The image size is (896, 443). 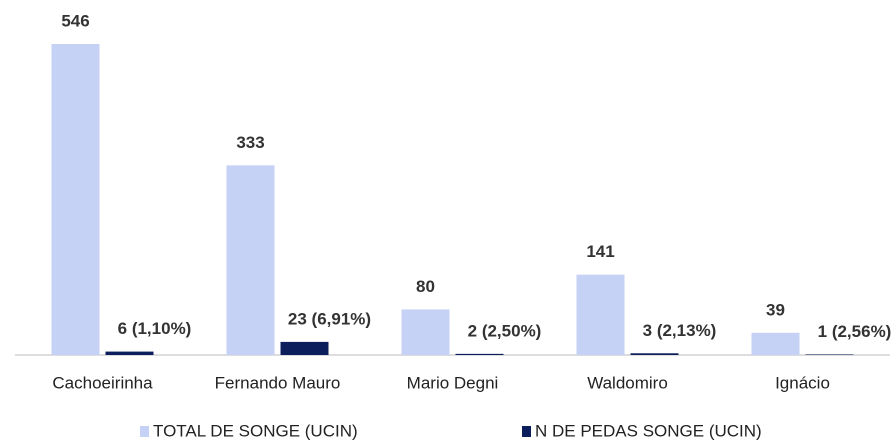 What do you see at coordinates (680, 330) in the screenshot?
I see `value-label: 3 (2,13%)` at bounding box center [680, 330].